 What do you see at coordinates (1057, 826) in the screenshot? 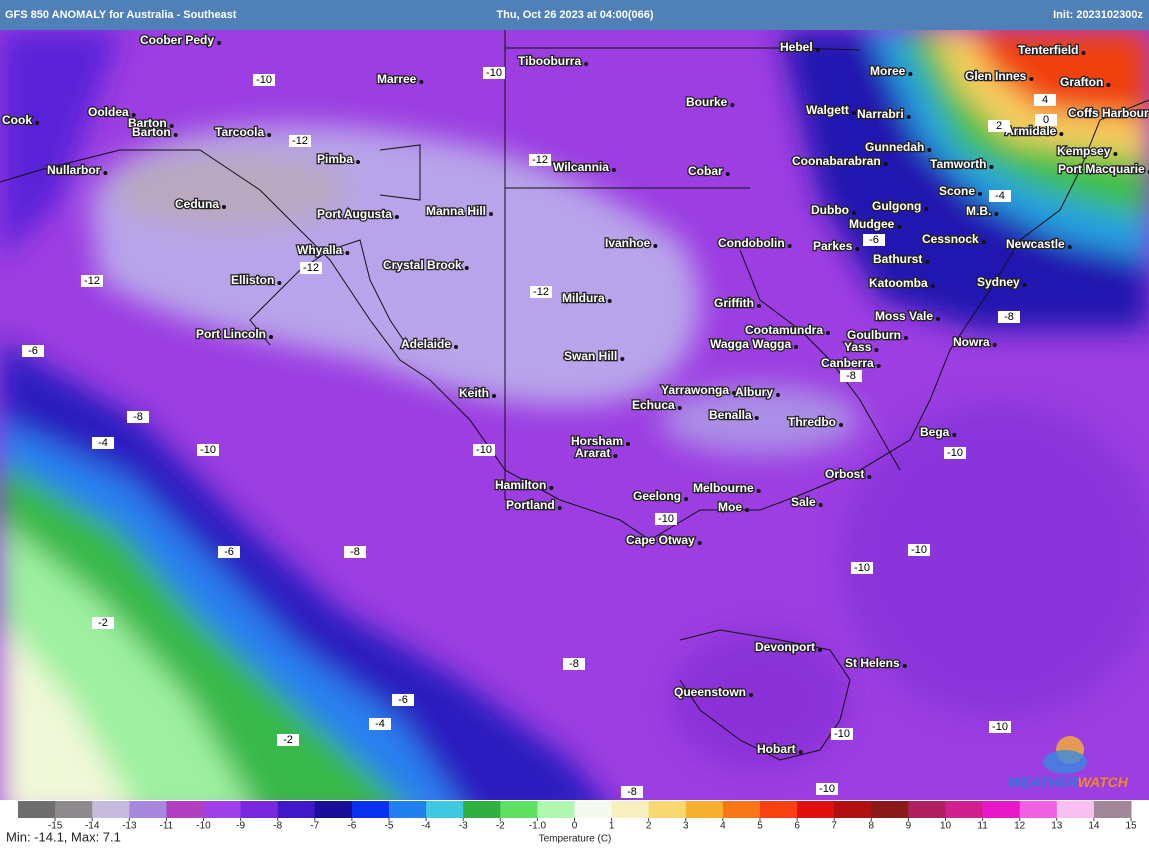
I see `colorbar-tick-label: 13` at bounding box center [1057, 826].